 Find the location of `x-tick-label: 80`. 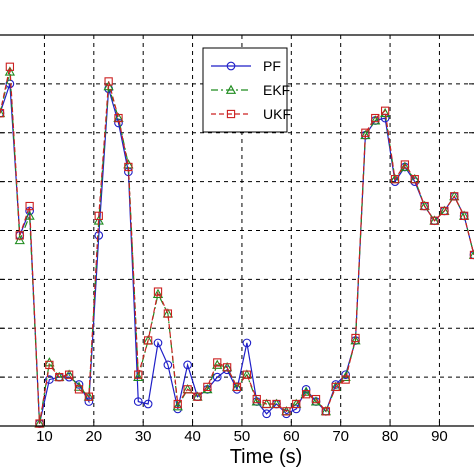

x-tick-label: 80 is located at coordinates (390, 436).